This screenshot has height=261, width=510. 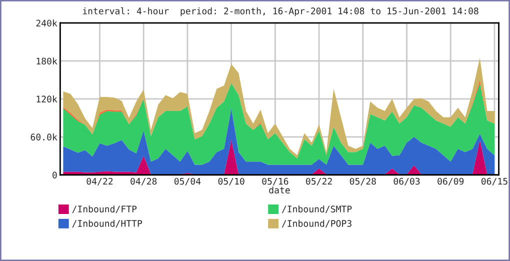 What do you see at coordinates (317, 209) in the screenshot?
I see `legend-label: /Inbound/SMTP` at bounding box center [317, 209].